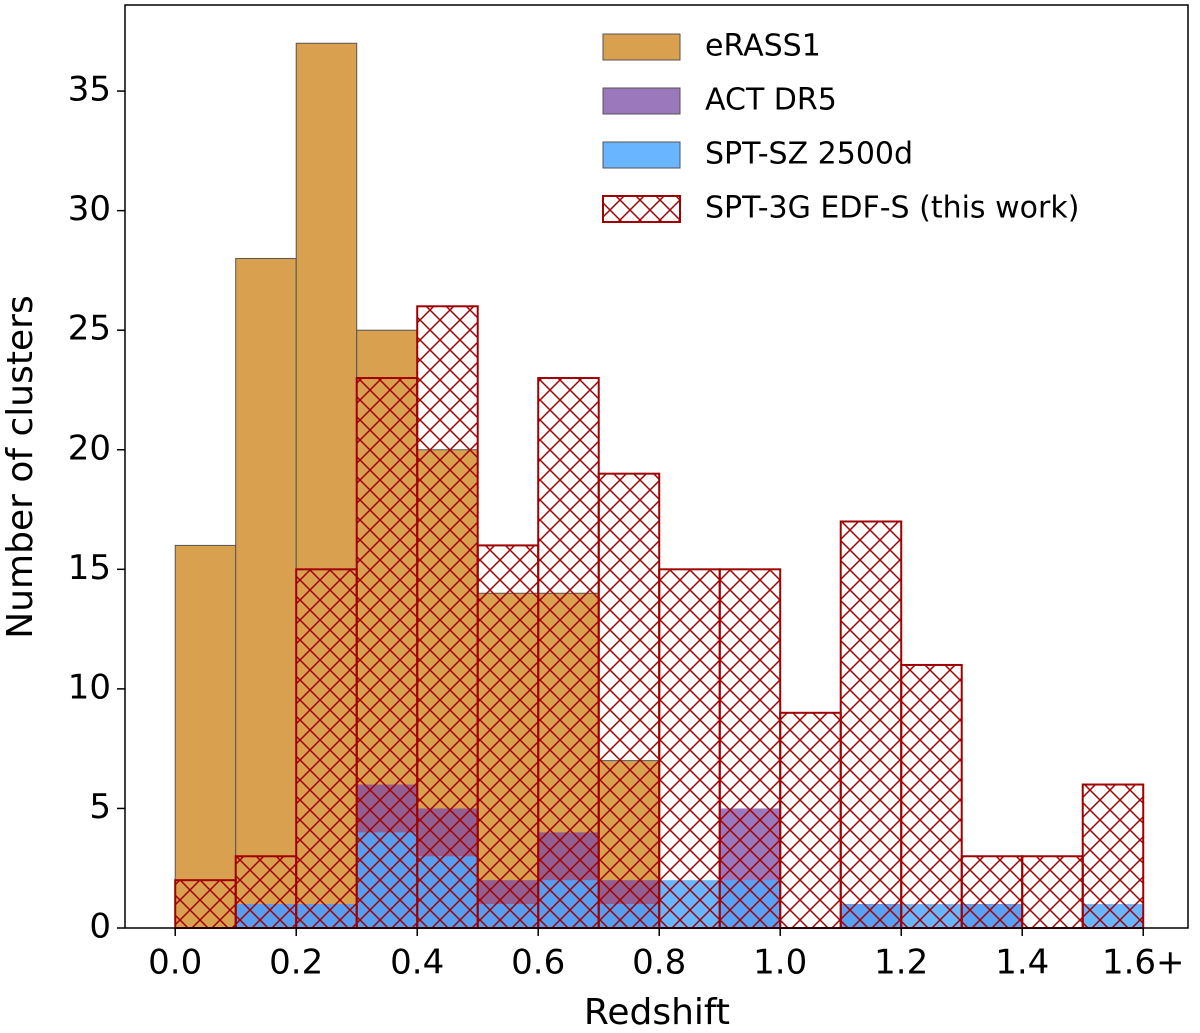 Image resolution: width=1200 pixels, height=1033 pixels. Describe the element at coordinates (892, 208) in the screenshot. I see `legend-label: SPT-3G EDF-S (this work)` at that location.